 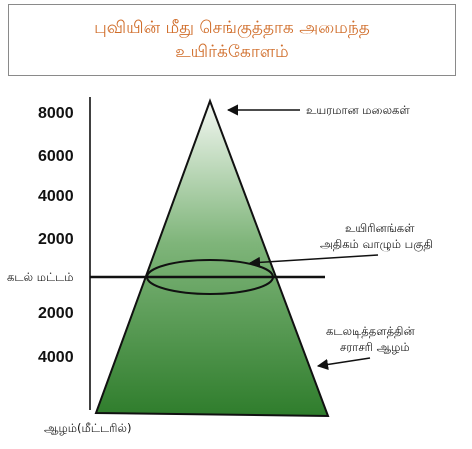 What do you see at coordinates (232, 28) in the screenshot?
I see `title-line-1: புவியின் மீது செங்குத்தாக அமைந்த` at bounding box center [232, 28].